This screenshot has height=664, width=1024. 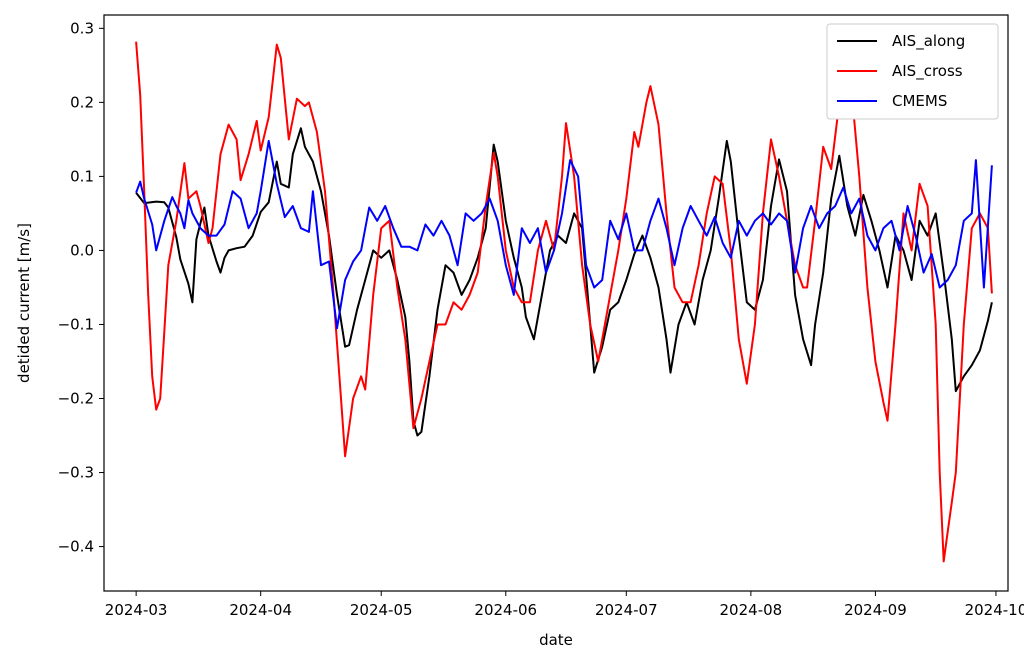 What do you see at coordinates (919, 101) in the screenshot?
I see `legend-label: CMEMS` at bounding box center [919, 101].